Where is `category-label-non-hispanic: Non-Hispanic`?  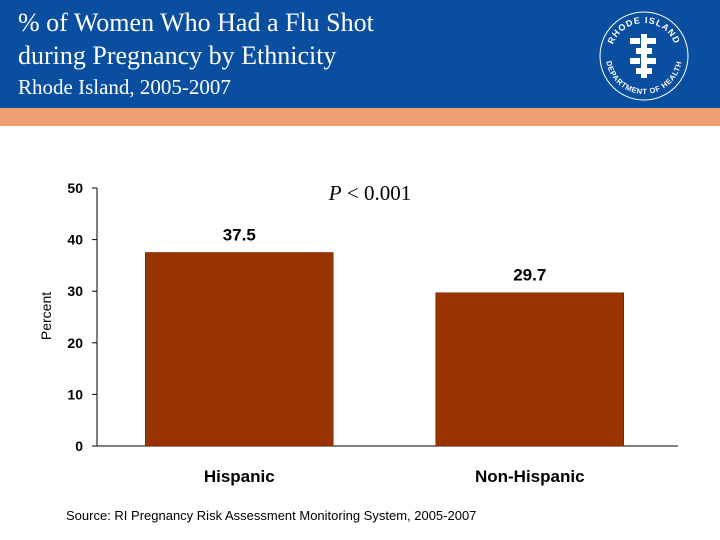 category-label-non-hispanic: Non-Hispanic is located at coordinates (530, 476).